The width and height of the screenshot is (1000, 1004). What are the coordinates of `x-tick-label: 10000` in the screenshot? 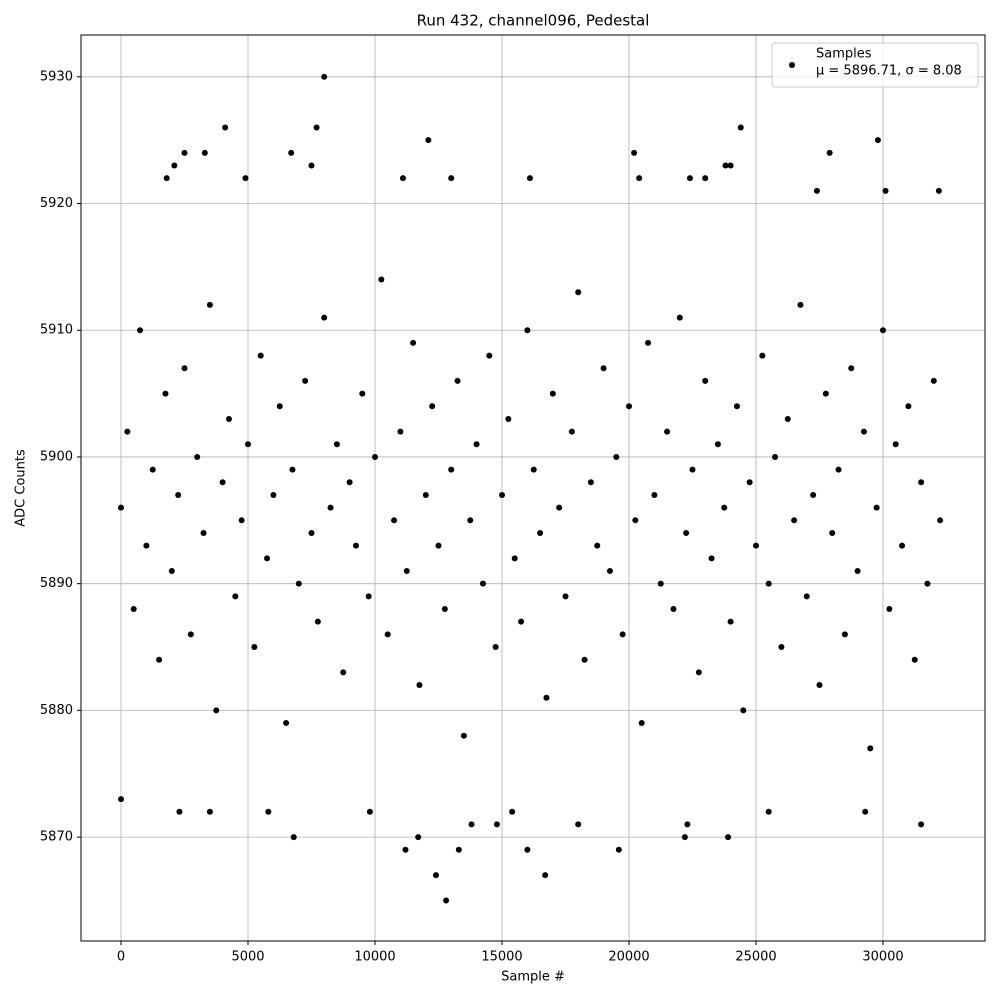 It's located at (374, 957).